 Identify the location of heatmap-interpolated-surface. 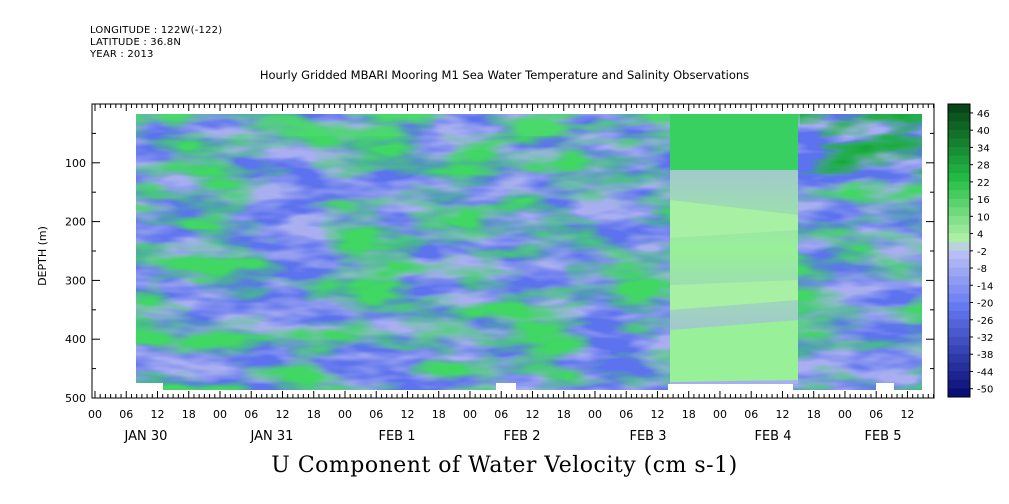
(734, 142).